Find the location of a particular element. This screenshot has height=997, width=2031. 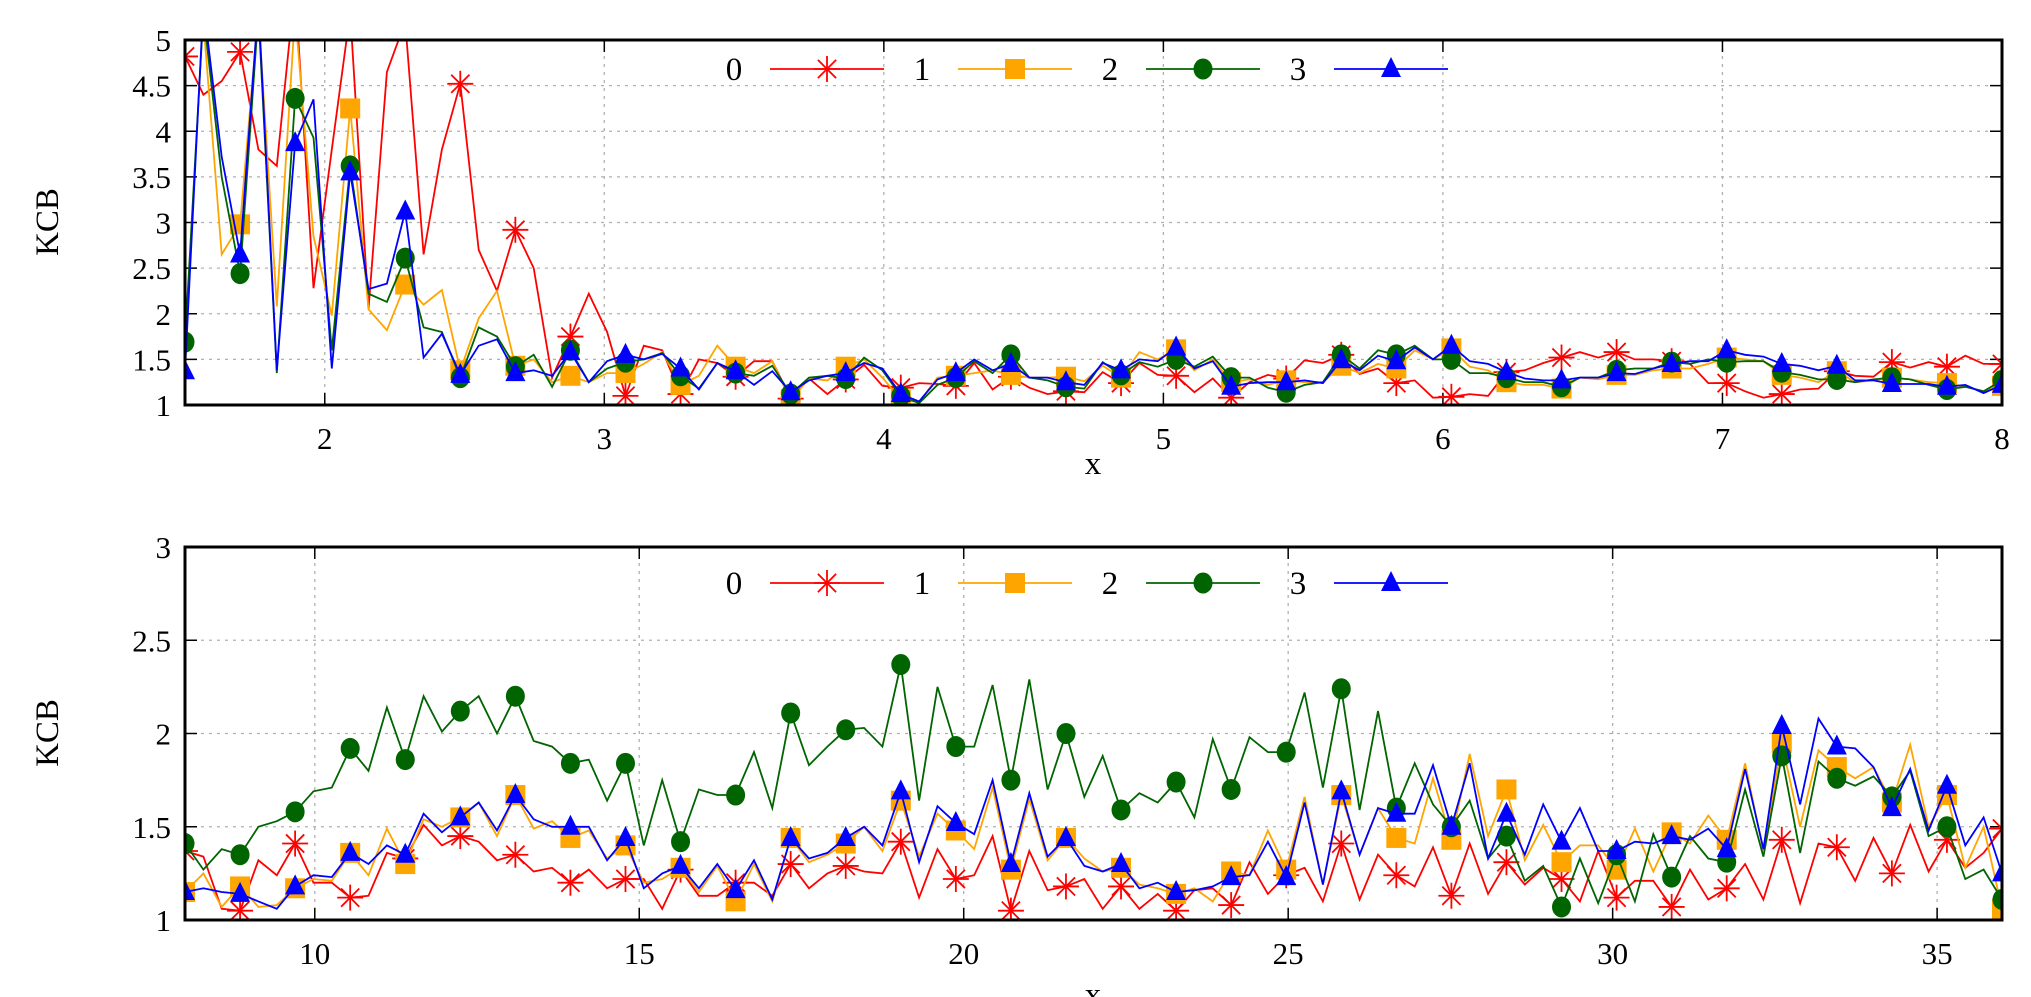

x-tick-label: 10 is located at coordinates (314, 953).